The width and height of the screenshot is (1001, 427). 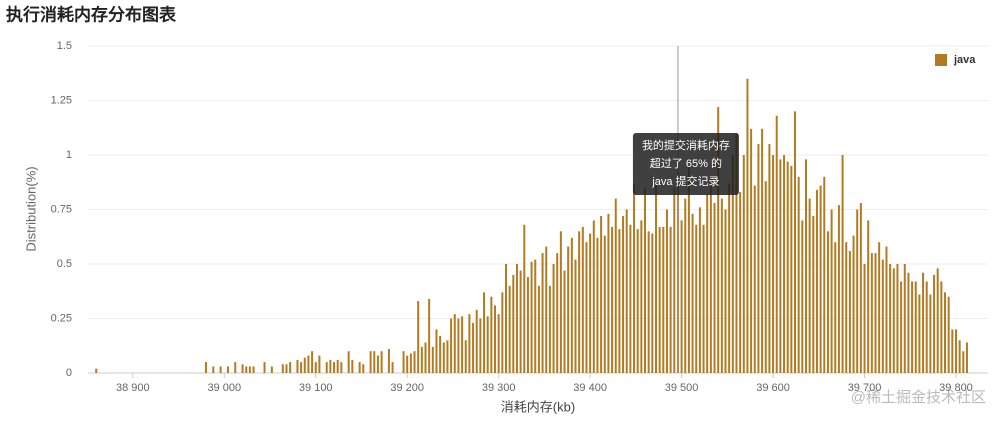 What do you see at coordinates (685, 181) in the screenshot?
I see `tooltip-text: java 提交记录` at bounding box center [685, 181].